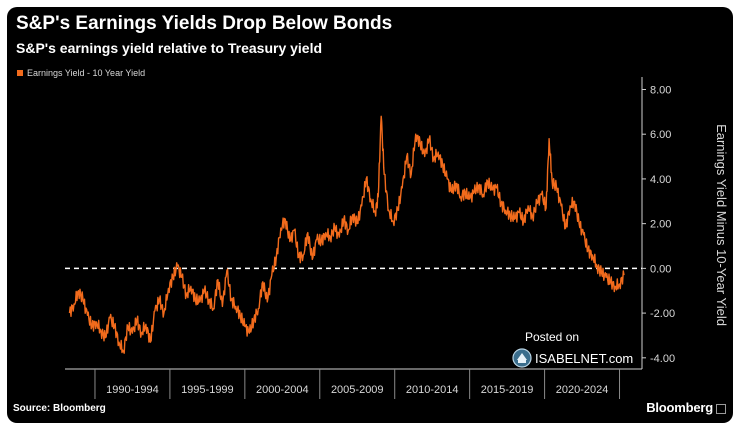  I want to click on isabelnet-logo-icon, so click(522, 358).